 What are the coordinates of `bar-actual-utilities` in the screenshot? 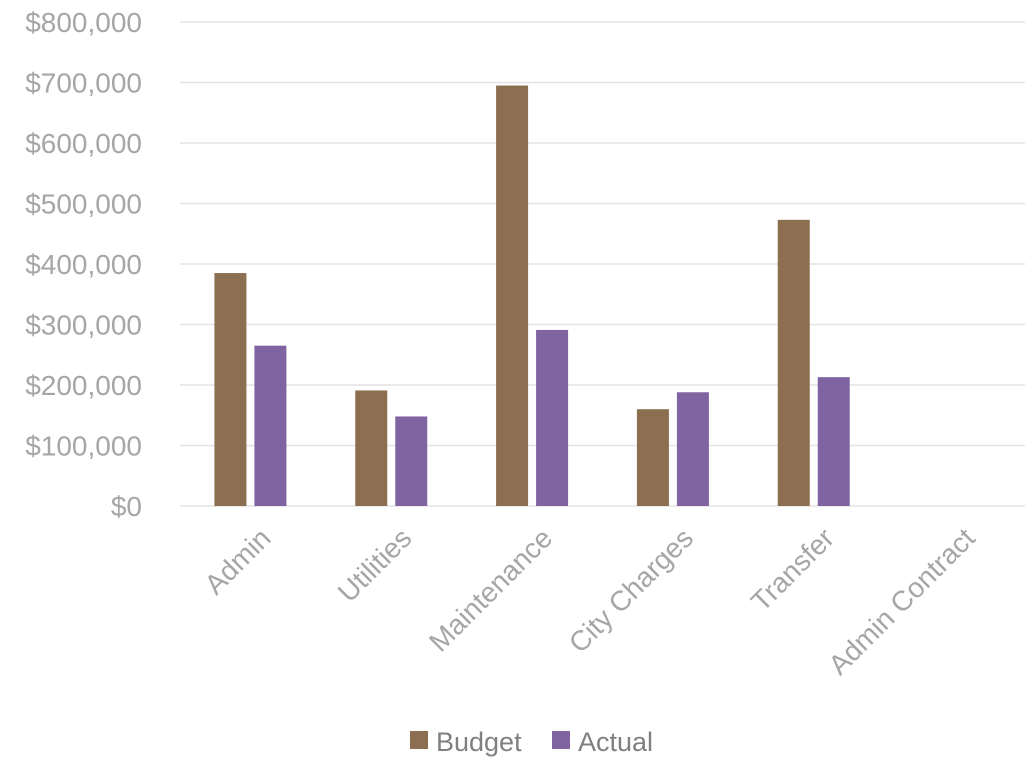 It's located at (411, 461).